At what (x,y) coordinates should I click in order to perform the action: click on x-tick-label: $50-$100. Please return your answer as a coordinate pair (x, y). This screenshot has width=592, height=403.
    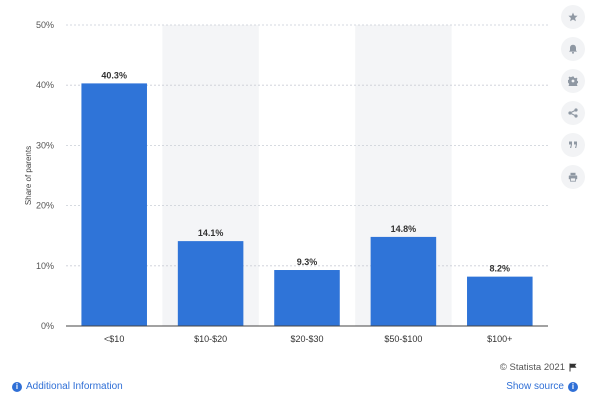
    Looking at the image, I should click on (403, 339).